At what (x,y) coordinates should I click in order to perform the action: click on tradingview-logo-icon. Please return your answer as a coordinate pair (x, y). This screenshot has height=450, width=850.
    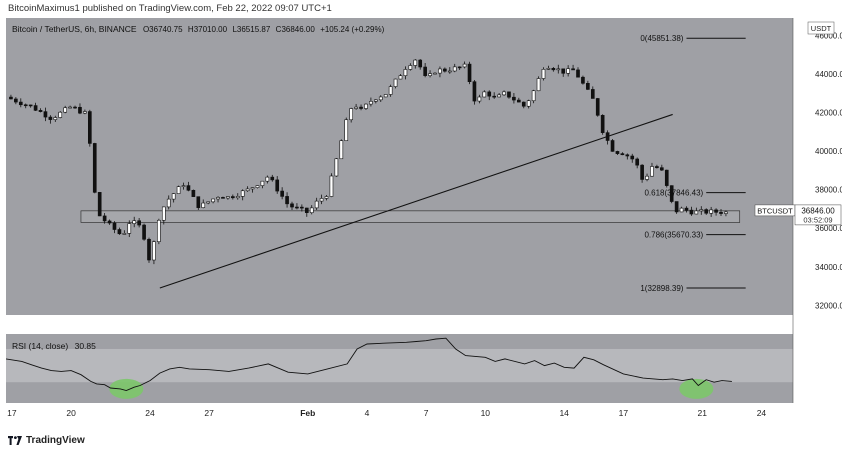
    Looking at the image, I should click on (15, 440).